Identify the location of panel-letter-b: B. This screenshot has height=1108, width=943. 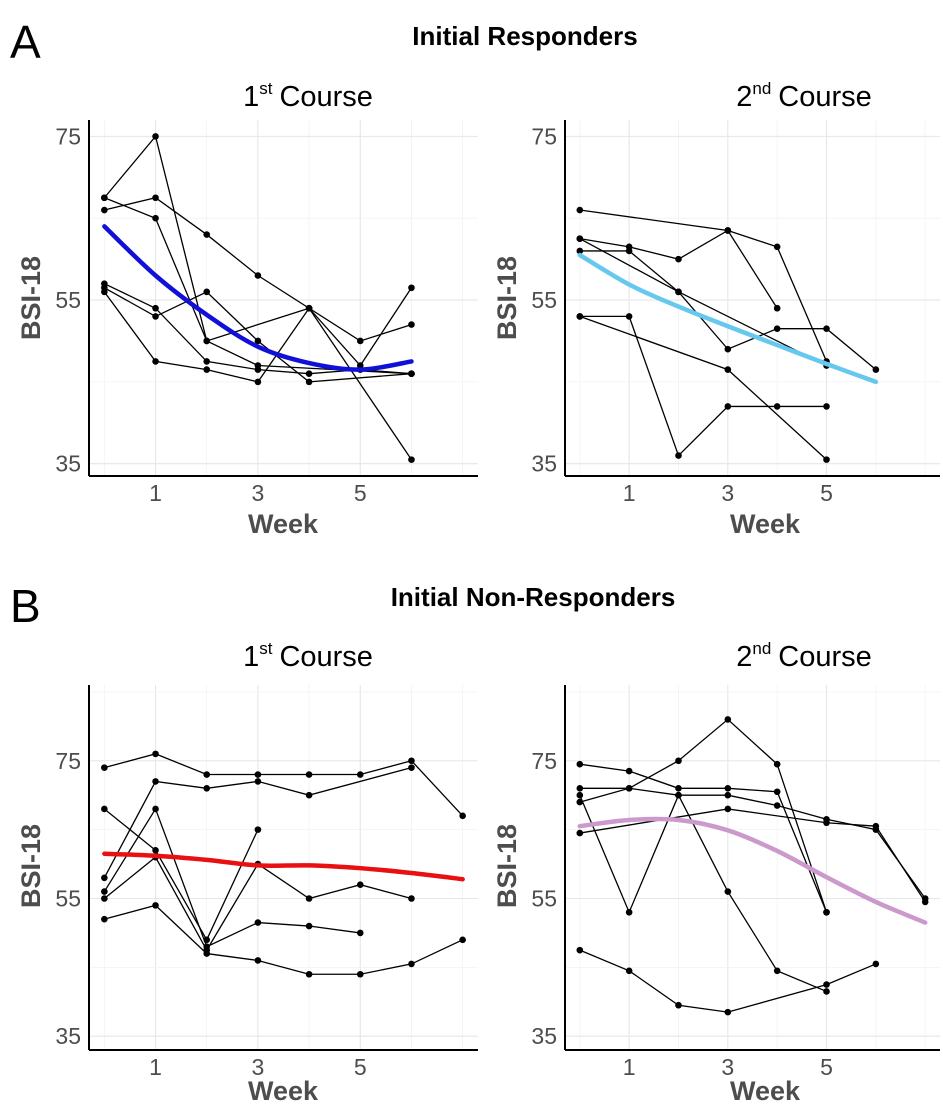
(25, 606).